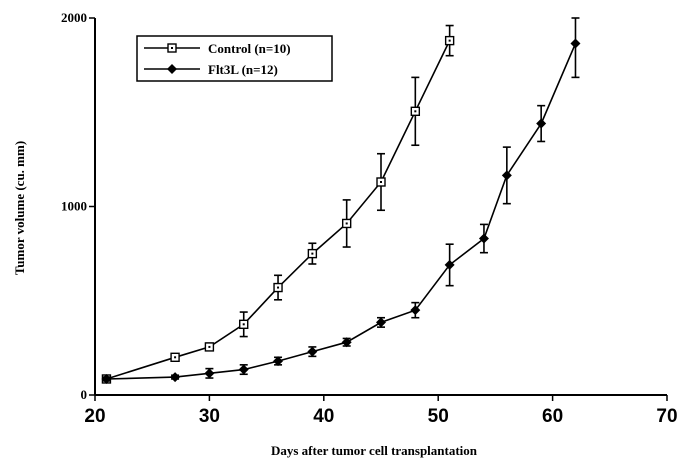 This screenshot has width=682, height=460. I want to click on legend-marker-flt3l, so click(172, 69).